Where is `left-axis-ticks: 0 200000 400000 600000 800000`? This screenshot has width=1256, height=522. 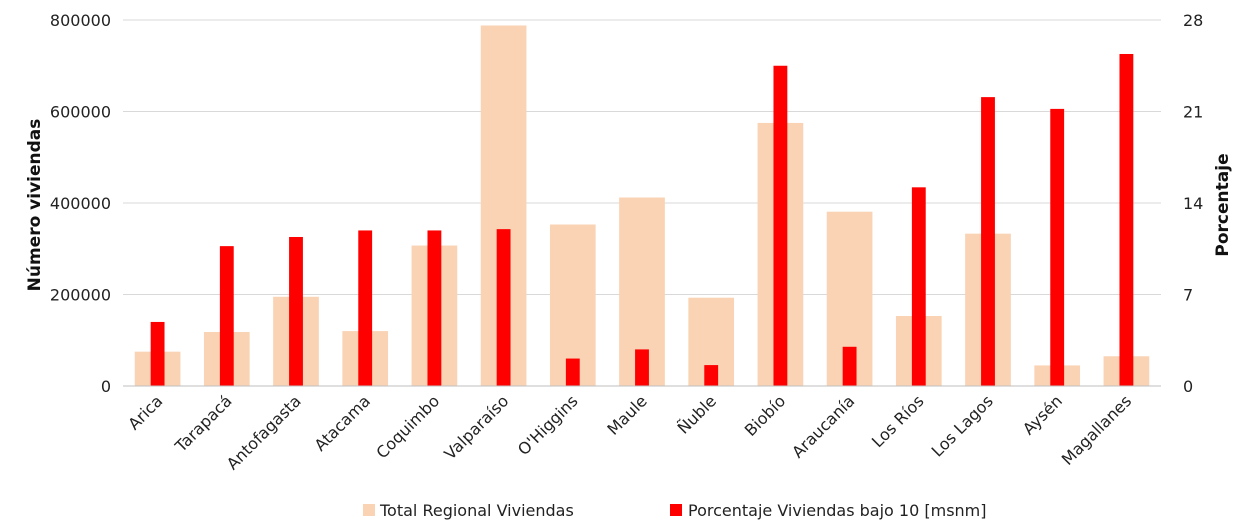 left-axis-ticks: 0 200000 400000 600000 800000 is located at coordinates (80, 203).